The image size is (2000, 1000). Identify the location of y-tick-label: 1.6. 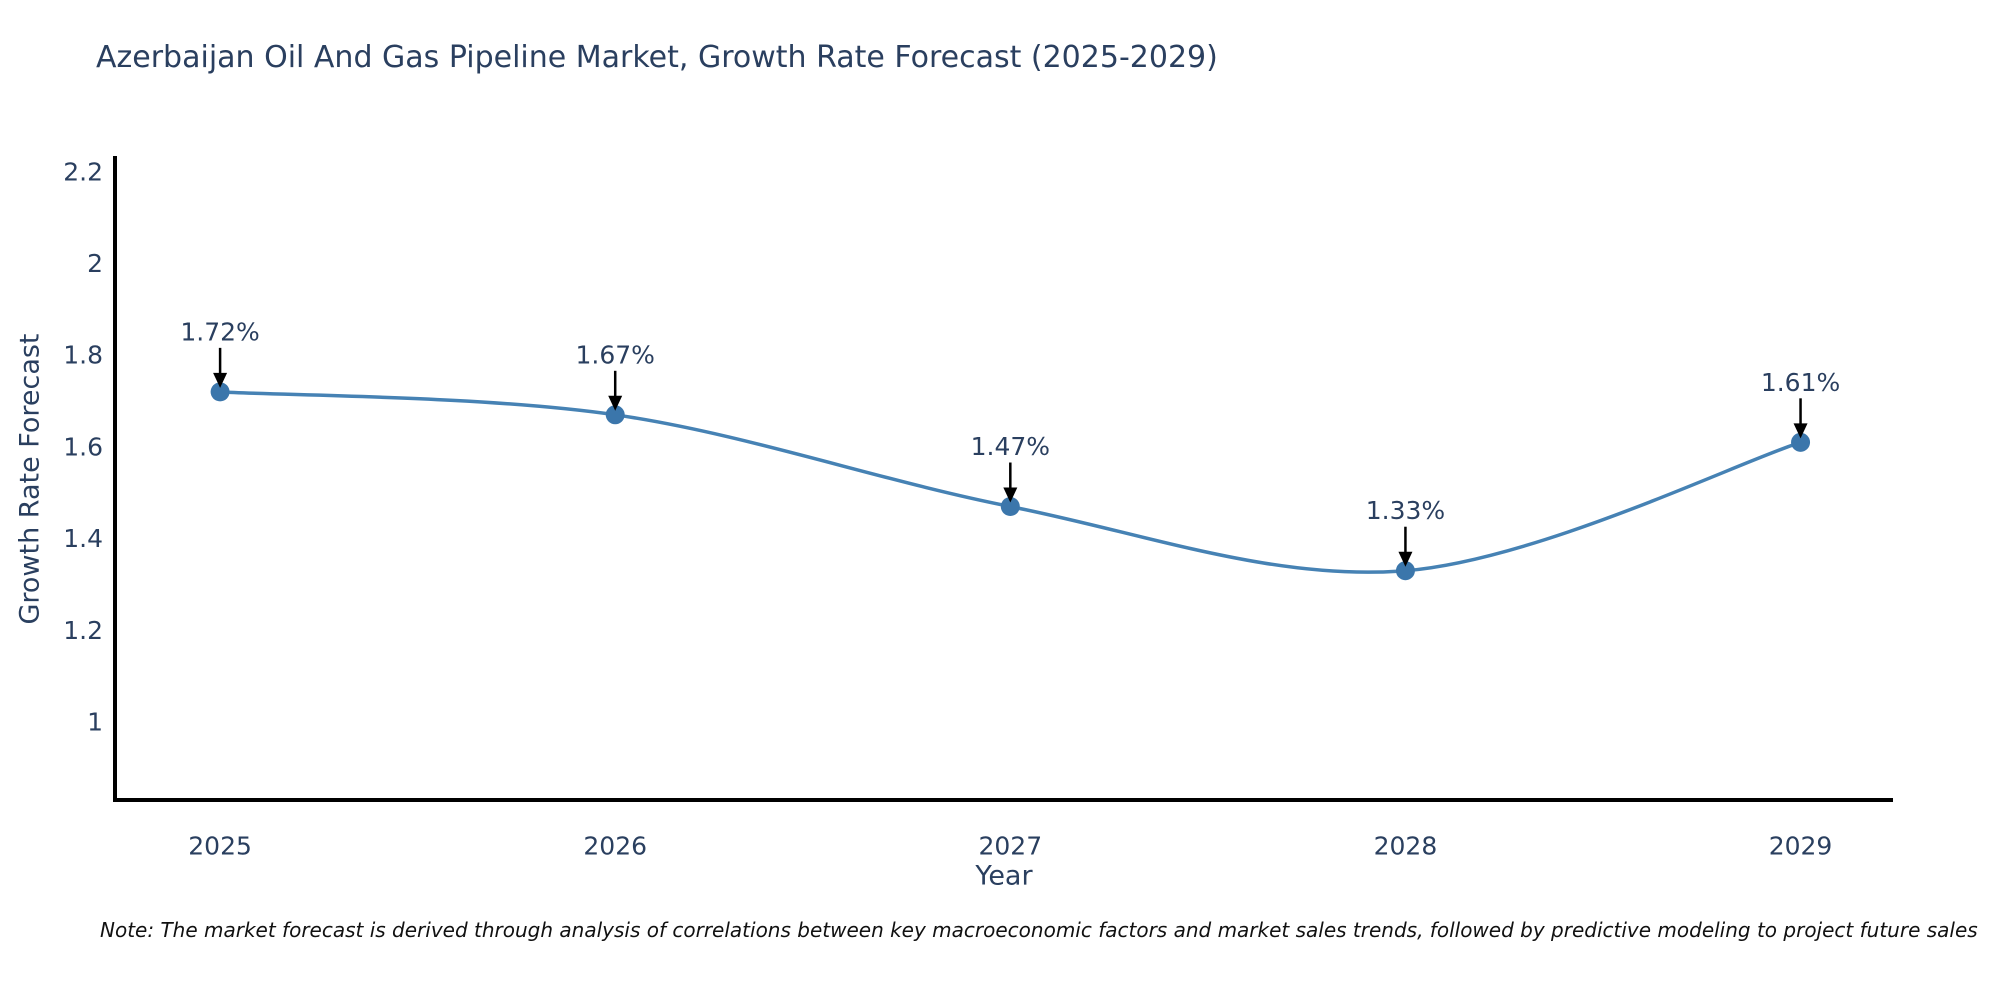
(83, 446).